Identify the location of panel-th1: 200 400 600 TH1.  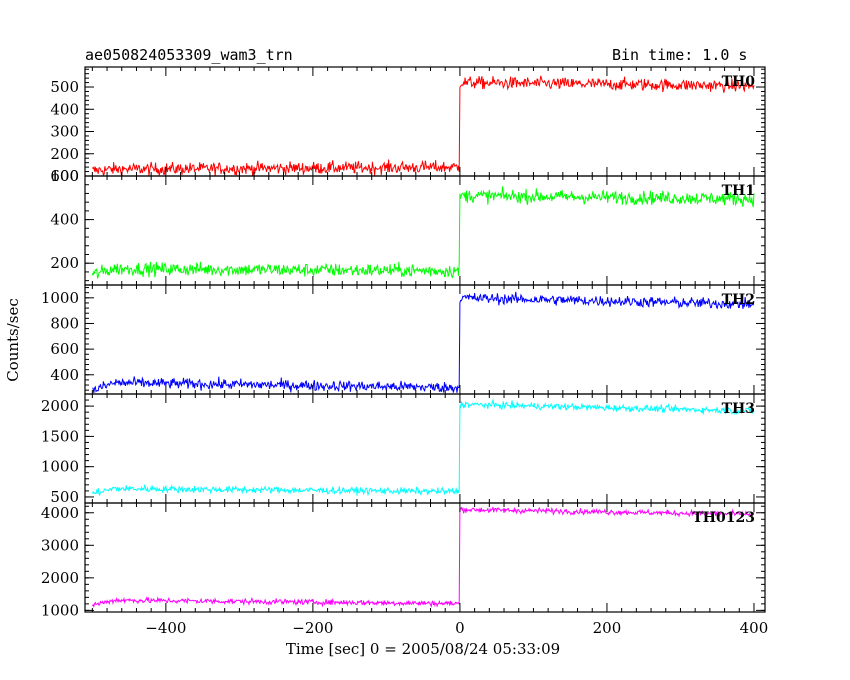
(408, 226).